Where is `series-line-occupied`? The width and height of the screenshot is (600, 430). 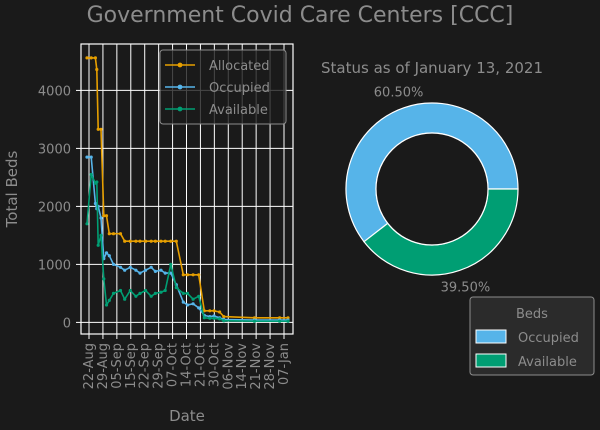 series-line-occupied is located at coordinates (187, 238).